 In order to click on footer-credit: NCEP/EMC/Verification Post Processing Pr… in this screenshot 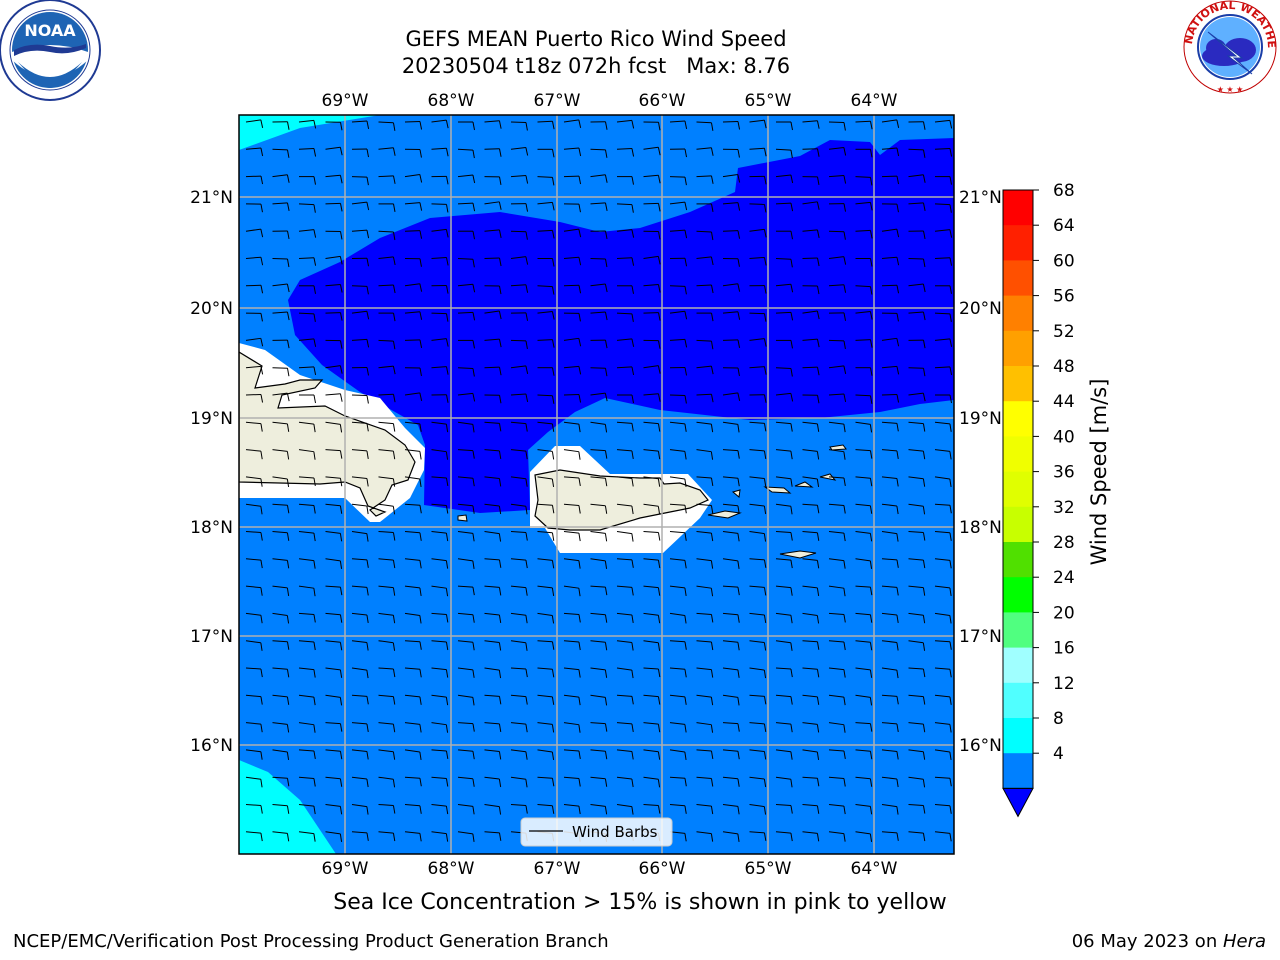, I will do `click(311, 941)`.